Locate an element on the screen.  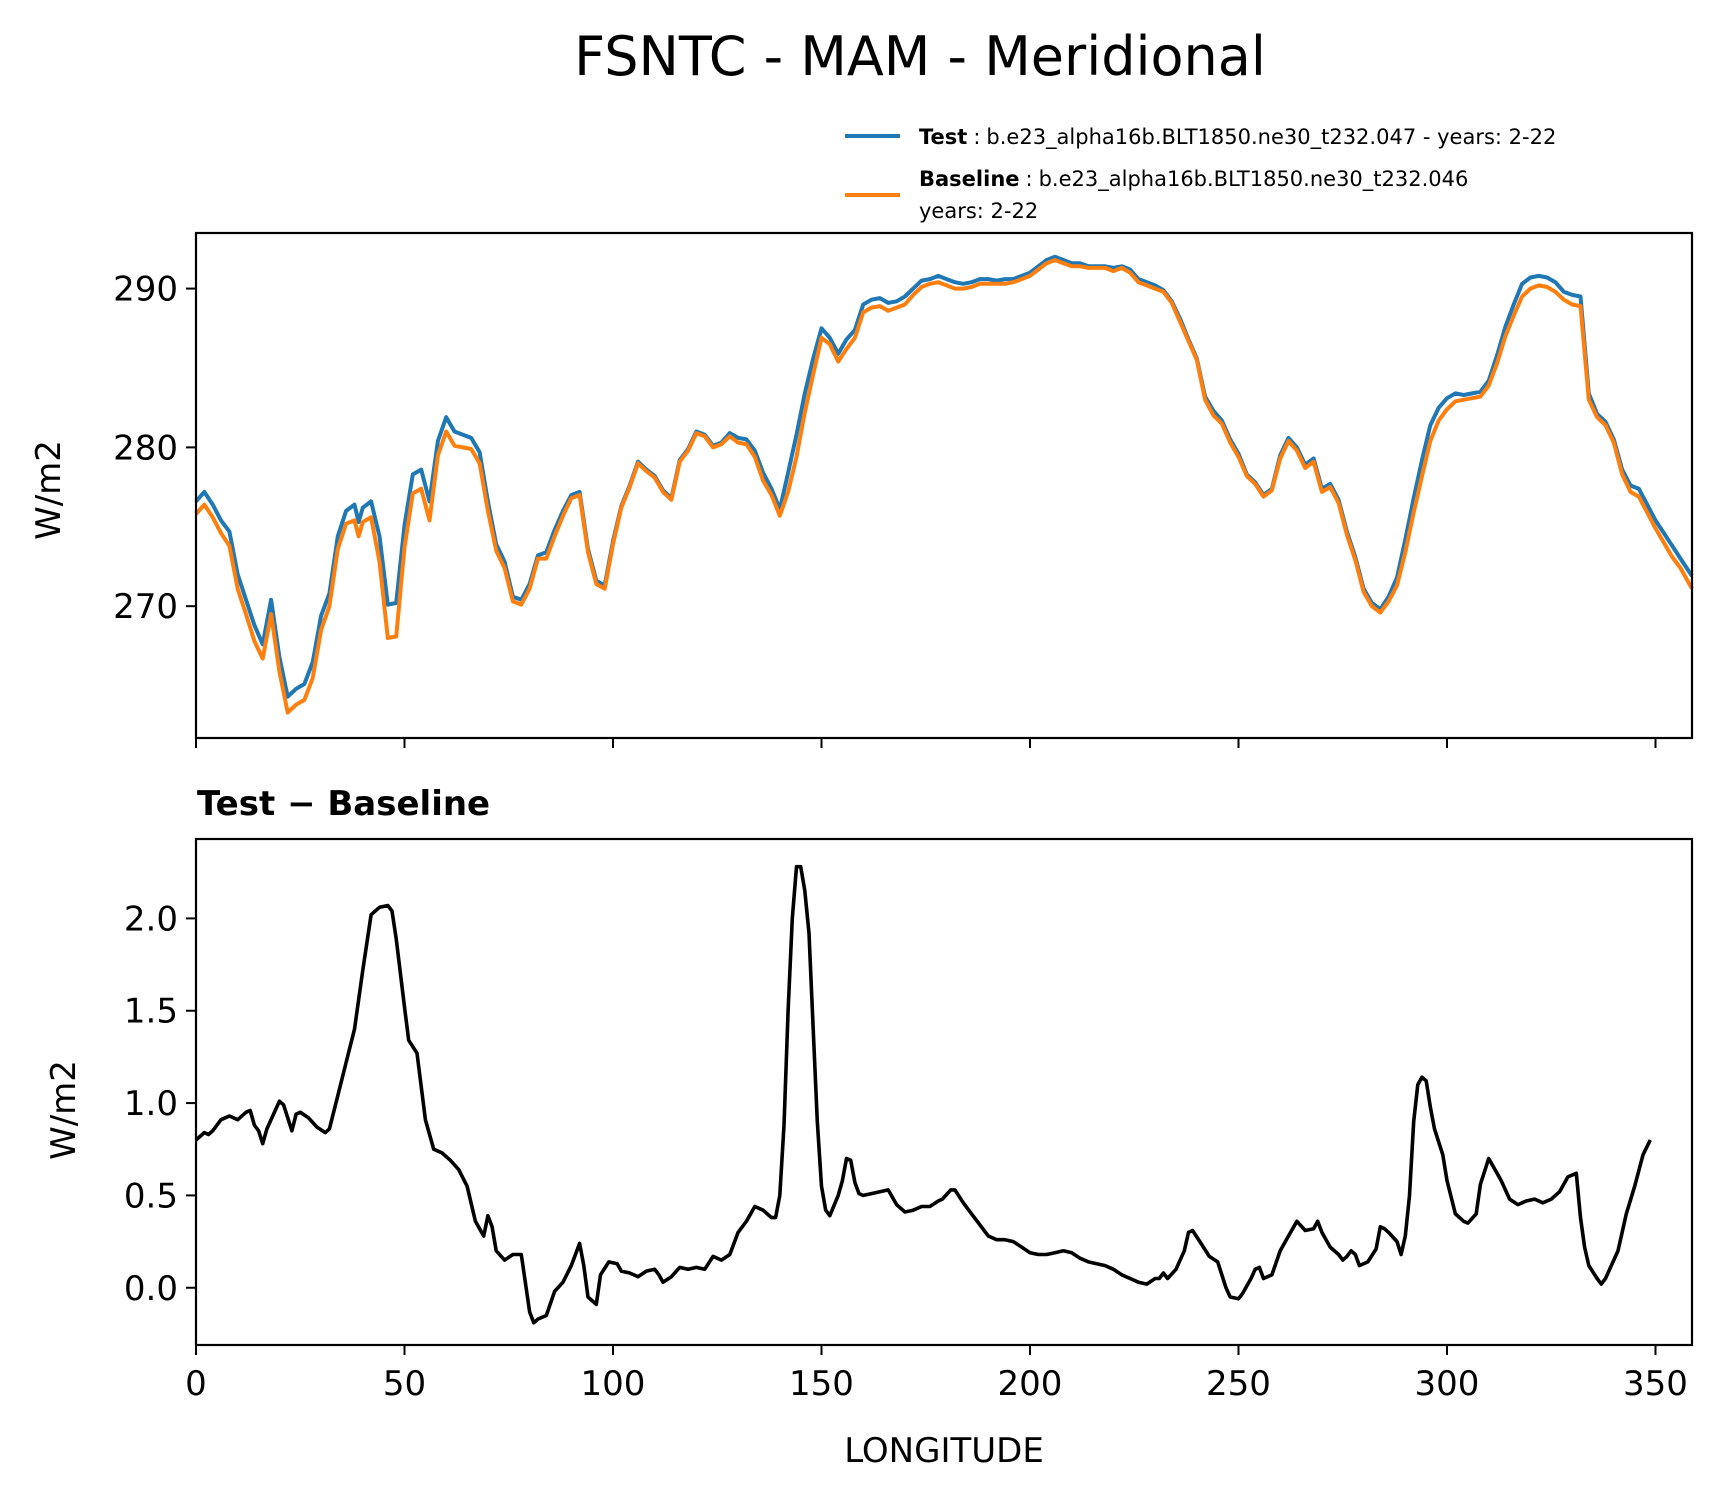
bottom-x-tick-label: 0 is located at coordinates (196, 1384).